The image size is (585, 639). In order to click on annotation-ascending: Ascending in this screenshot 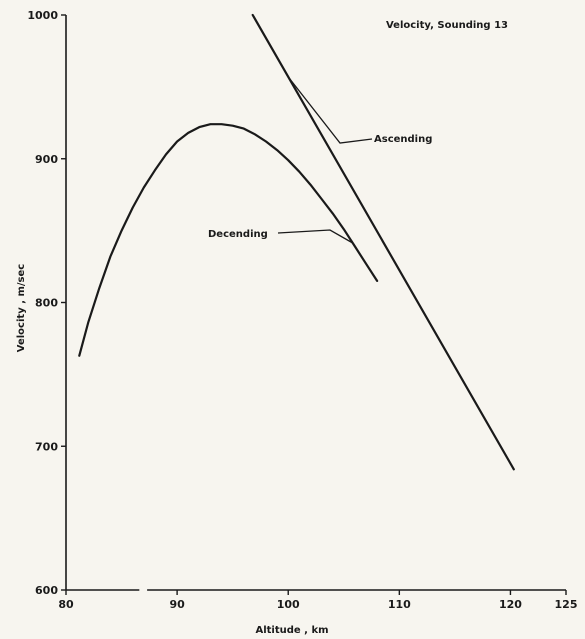, I will do `click(403, 139)`.